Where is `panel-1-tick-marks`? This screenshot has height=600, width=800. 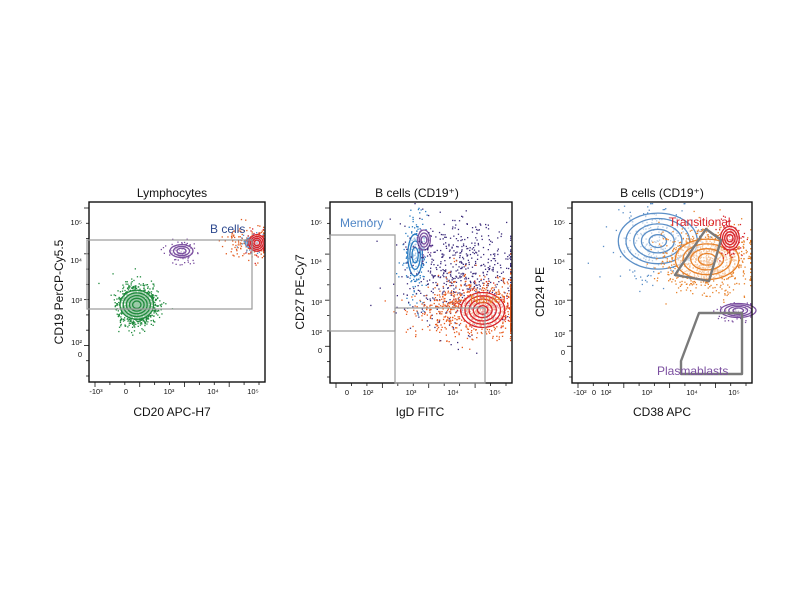 panel-1-tick-marks is located at coordinates (172, 297).